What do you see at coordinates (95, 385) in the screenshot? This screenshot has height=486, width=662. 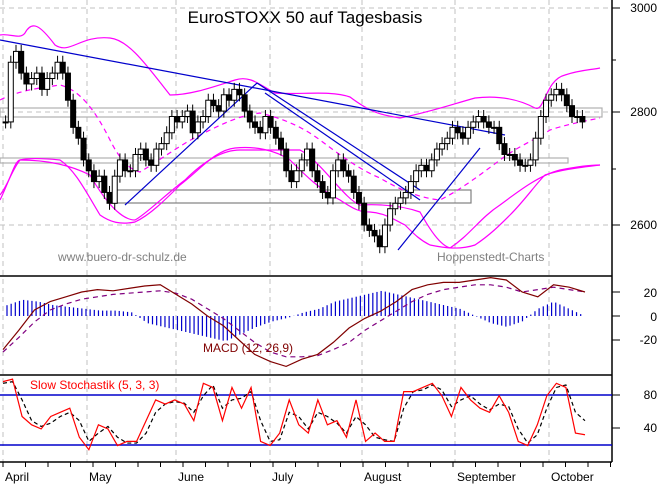 I see `stoch-label: Slow Stochastik (5, 3, 3)` at bounding box center [95, 385].